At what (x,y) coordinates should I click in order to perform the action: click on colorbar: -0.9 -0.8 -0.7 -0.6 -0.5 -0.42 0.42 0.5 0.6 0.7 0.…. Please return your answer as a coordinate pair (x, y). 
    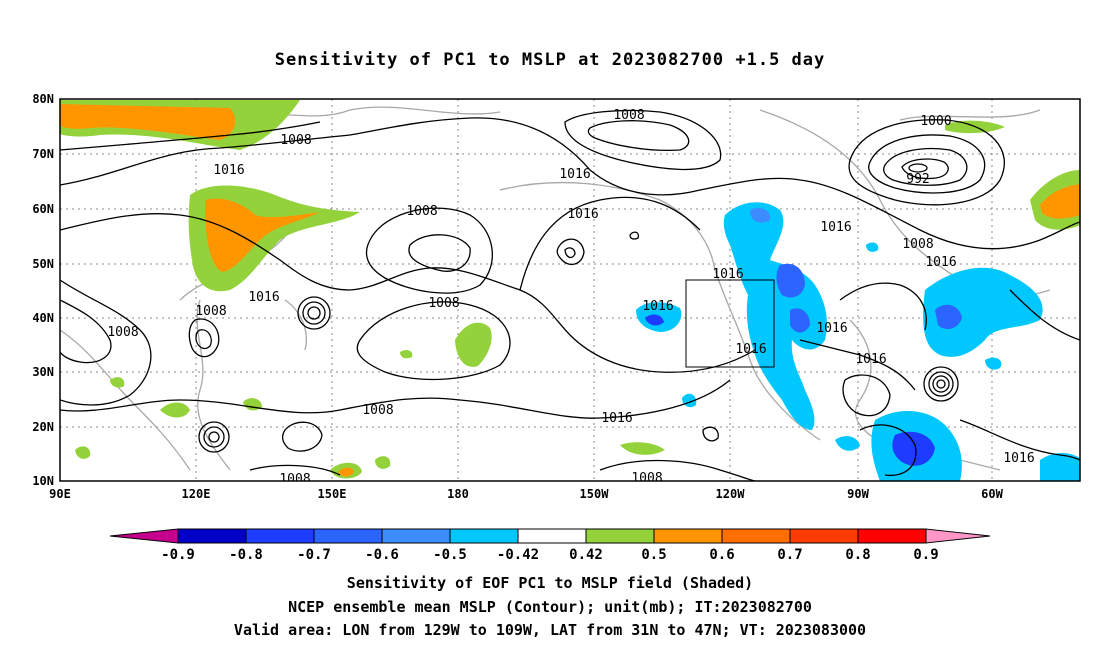
    Looking at the image, I should click on (550, 545).